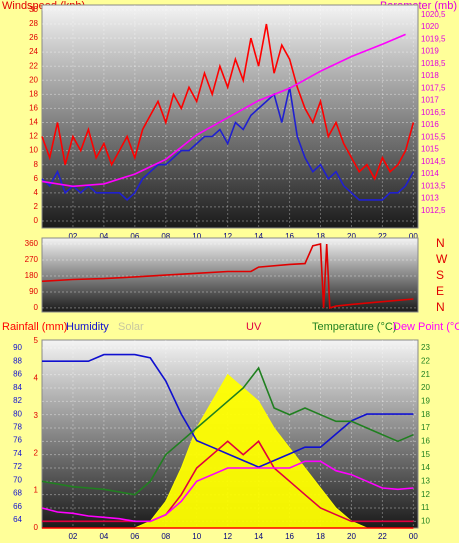 The width and height of the screenshot is (459, 543). I want to click on y2-tick-label: 1020, so click(430, 26).